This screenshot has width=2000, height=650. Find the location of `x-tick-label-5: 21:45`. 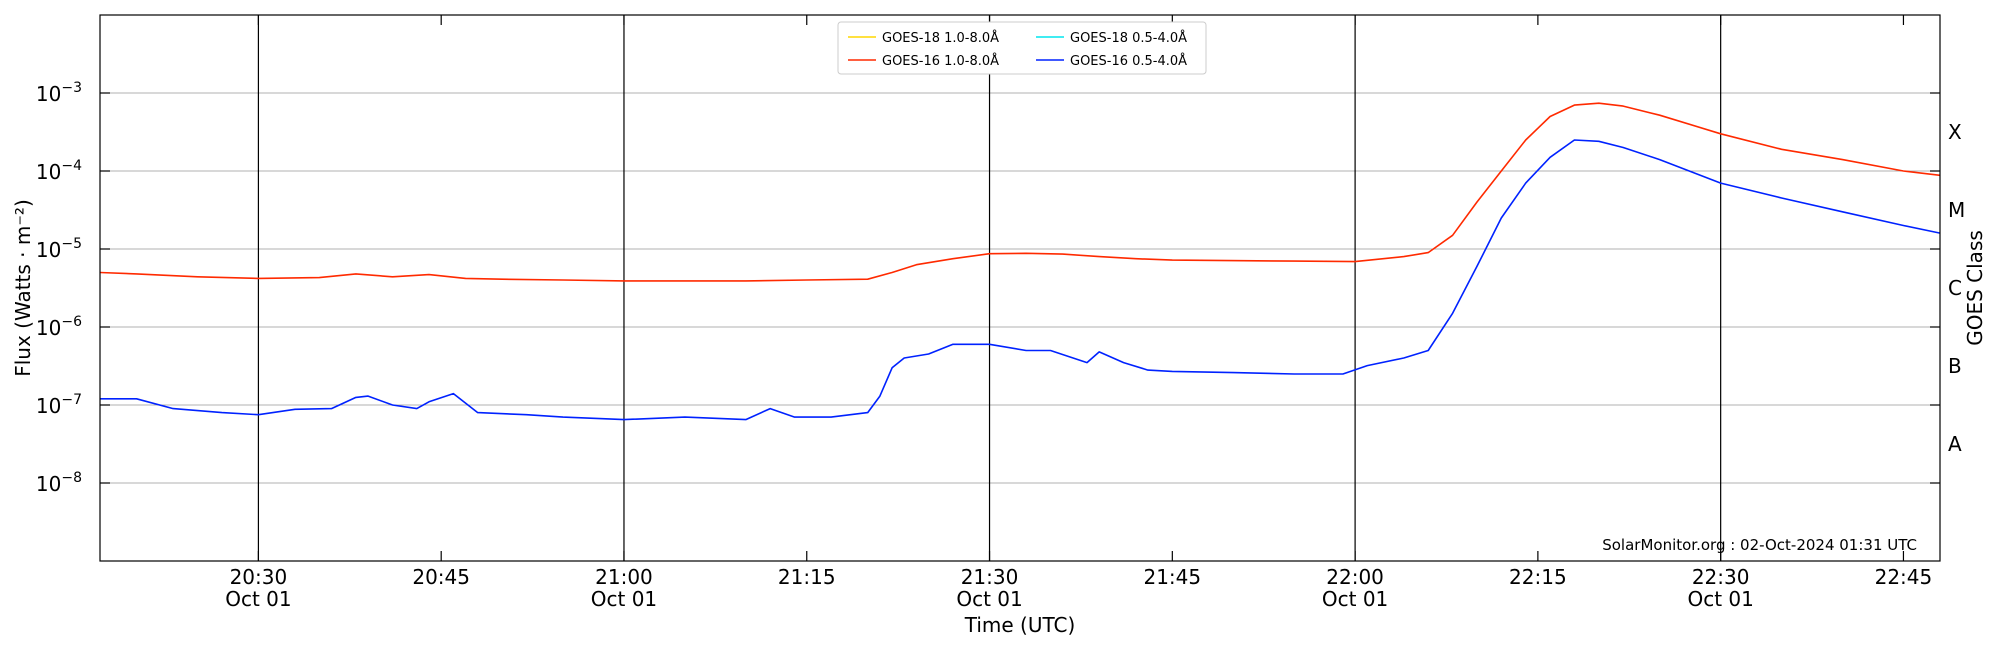

x-tick-label-5: 21:45 is located at coordinates (1172, 577).